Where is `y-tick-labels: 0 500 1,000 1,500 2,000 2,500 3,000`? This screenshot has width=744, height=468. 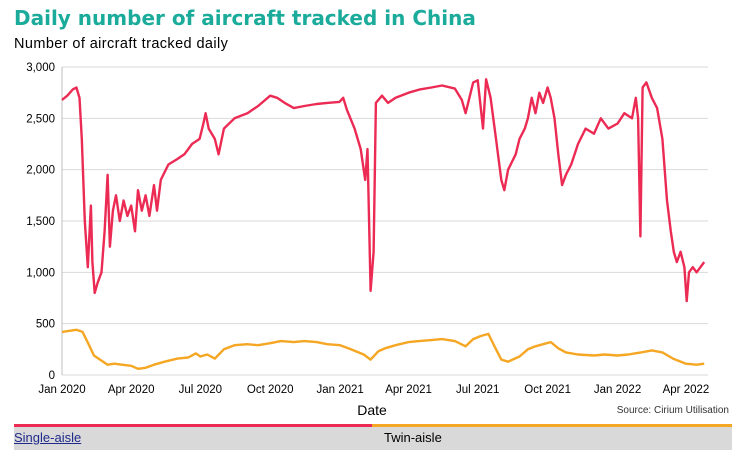 y-tick-labels: 0 500 1,000 1,500 2,000 2,500 3,000 is located at coordinates (40, 222).